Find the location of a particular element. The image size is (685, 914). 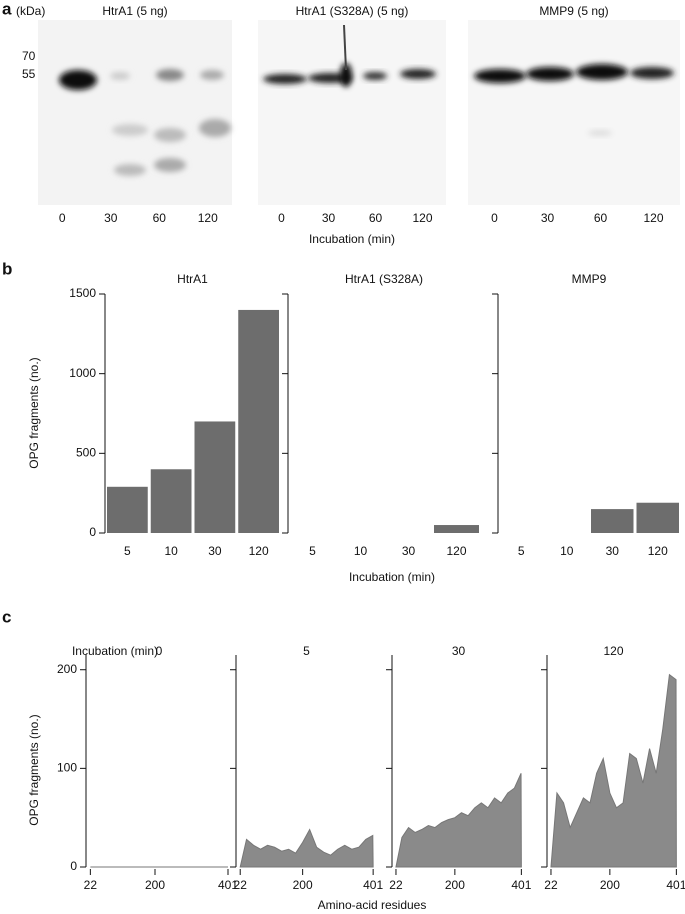

chart-title: HtrA1 is located at coordinates (192, 279).